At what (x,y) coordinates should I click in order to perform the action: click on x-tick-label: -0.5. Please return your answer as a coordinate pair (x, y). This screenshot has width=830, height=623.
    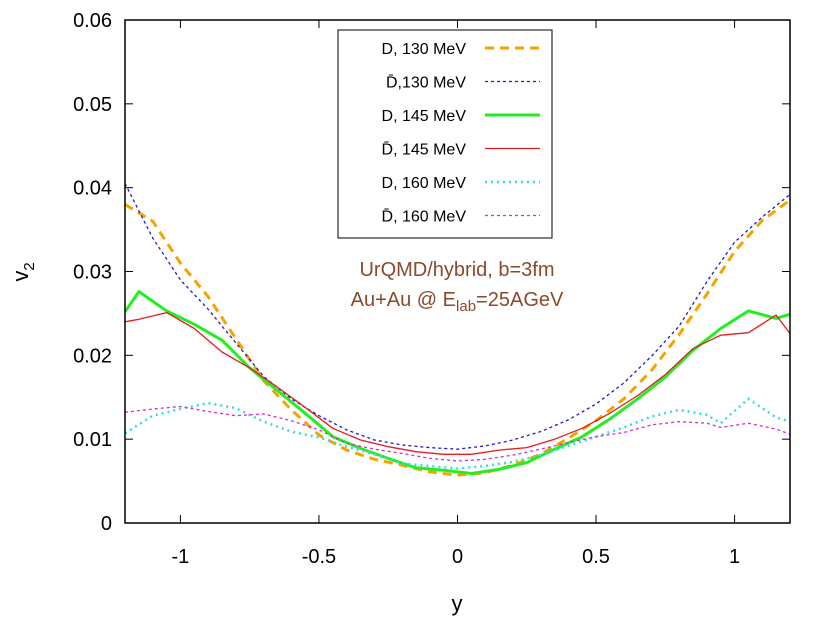
    Looking at the image, I should click on (319, 557).